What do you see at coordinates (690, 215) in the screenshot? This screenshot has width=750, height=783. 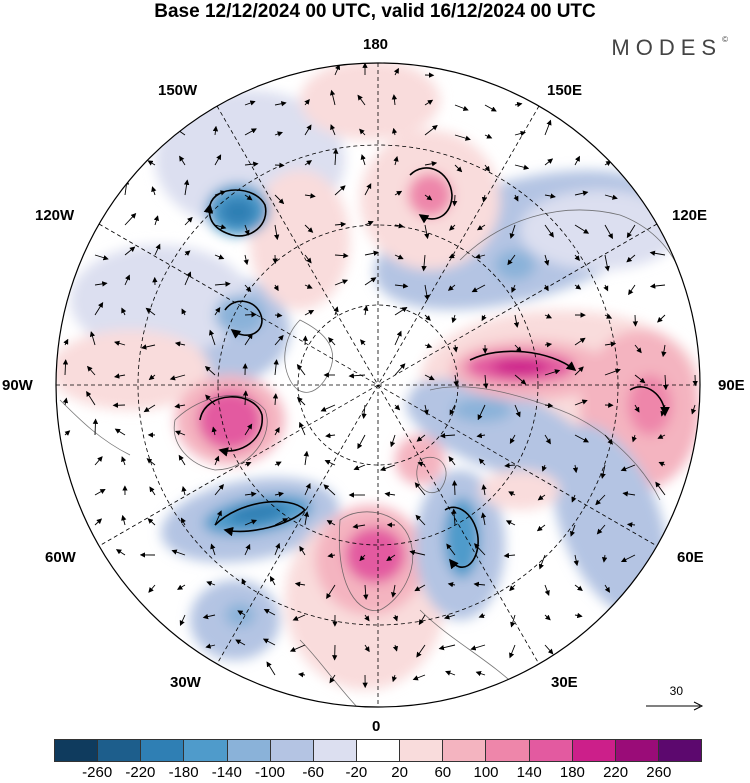 I see `lon-label-120e: 120E` at bounding box center [690, 215].